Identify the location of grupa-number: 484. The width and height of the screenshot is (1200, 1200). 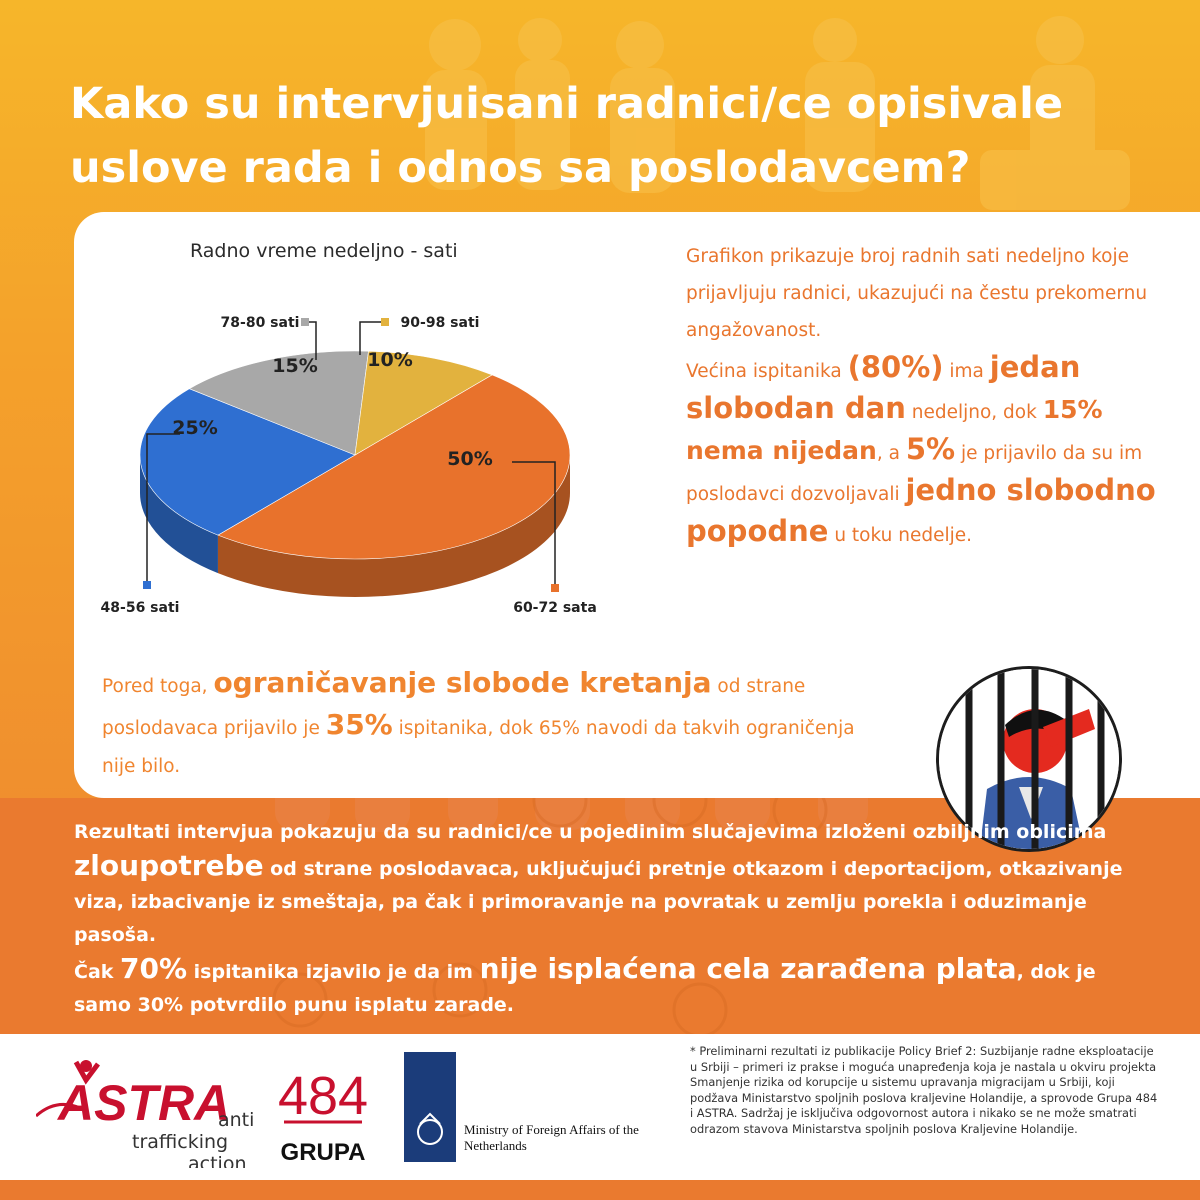
(323, 1096).